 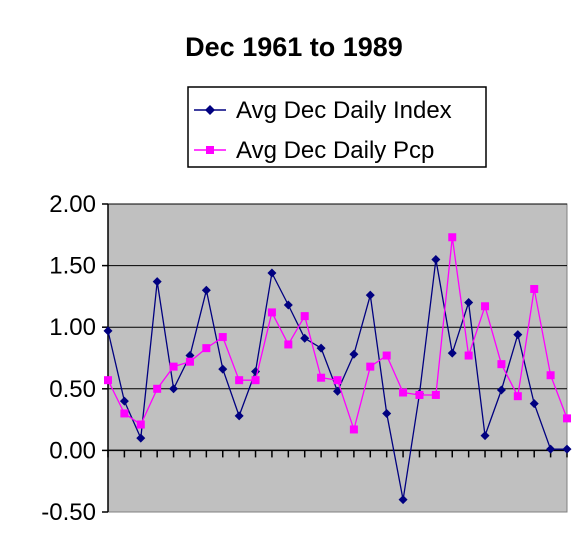 I want to click on y-tick-label-2: 1.00, so click(x=72, y=327).